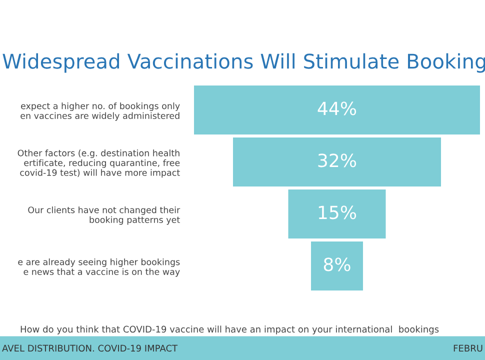 This screenshot has width=485, height=360. What do you see at coordinates (100, 111) in the screenshot?
I see `category-label: expect a higher no. of bookings only en vaccines are widely administered` at bounding box center [100, 111].